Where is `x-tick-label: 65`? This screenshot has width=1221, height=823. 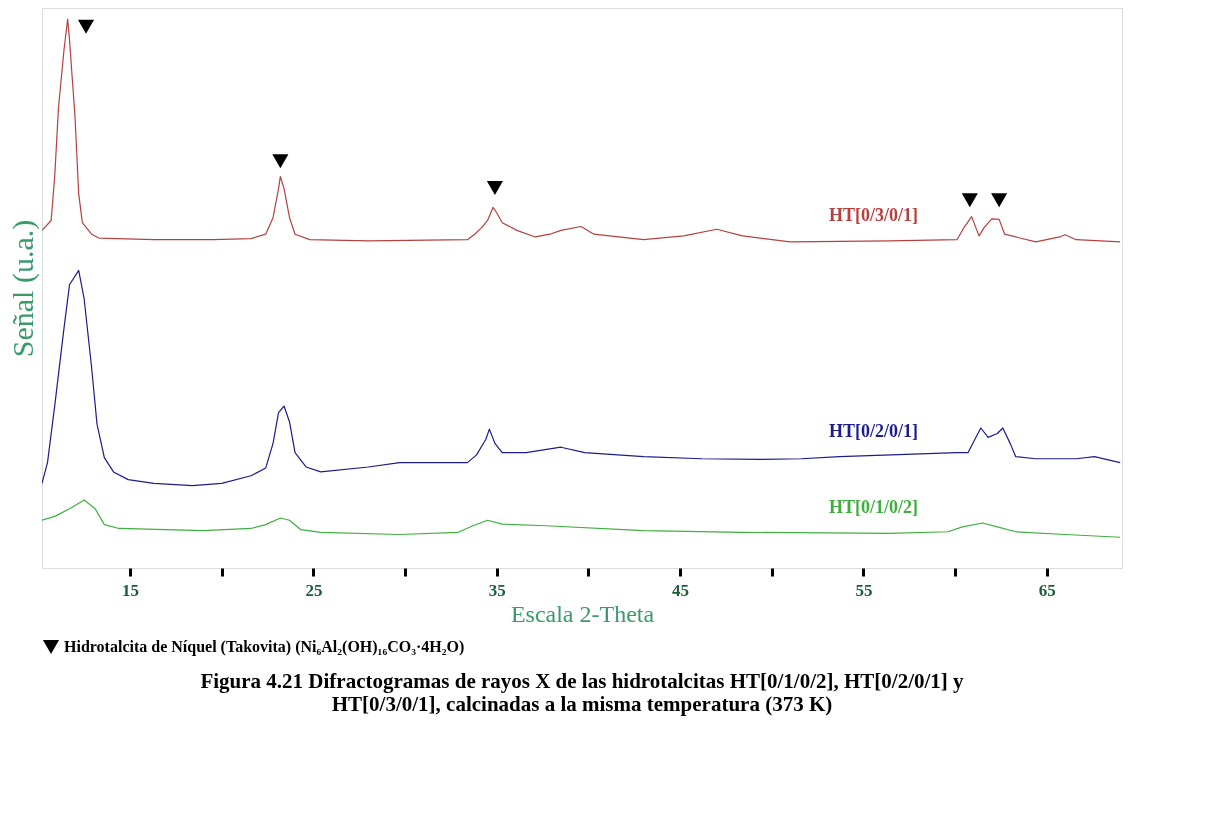 x-tick-label: 65 is located at coordinates (1047, 590).